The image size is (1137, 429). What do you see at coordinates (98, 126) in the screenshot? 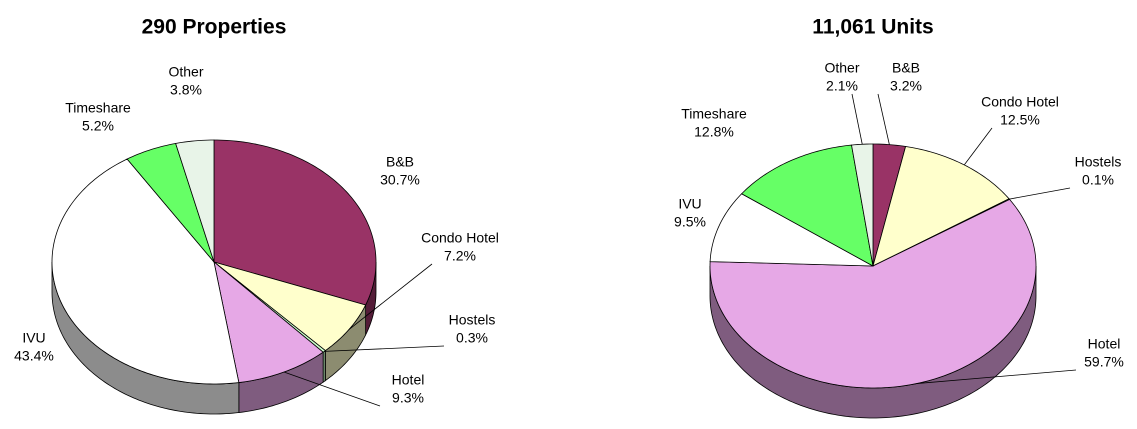
I see `value-label: 5.2%` at bounding box center [98, 126].